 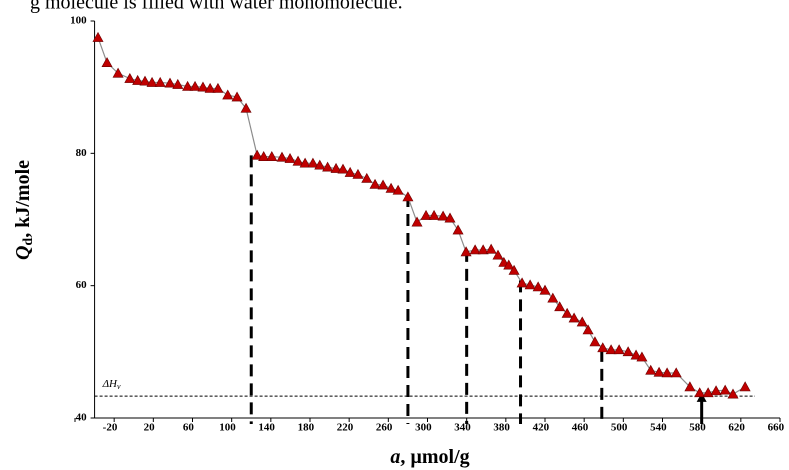 I want to click on x-tick-label: 660, so click(x=776, y=428).